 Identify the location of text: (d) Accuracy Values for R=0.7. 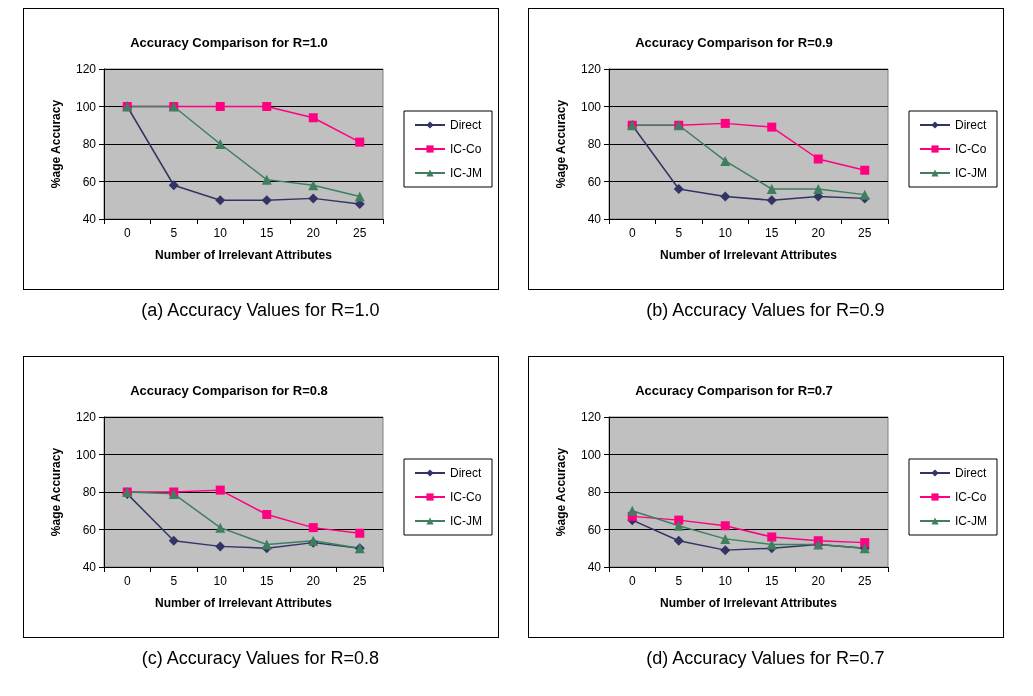
(765, 658).